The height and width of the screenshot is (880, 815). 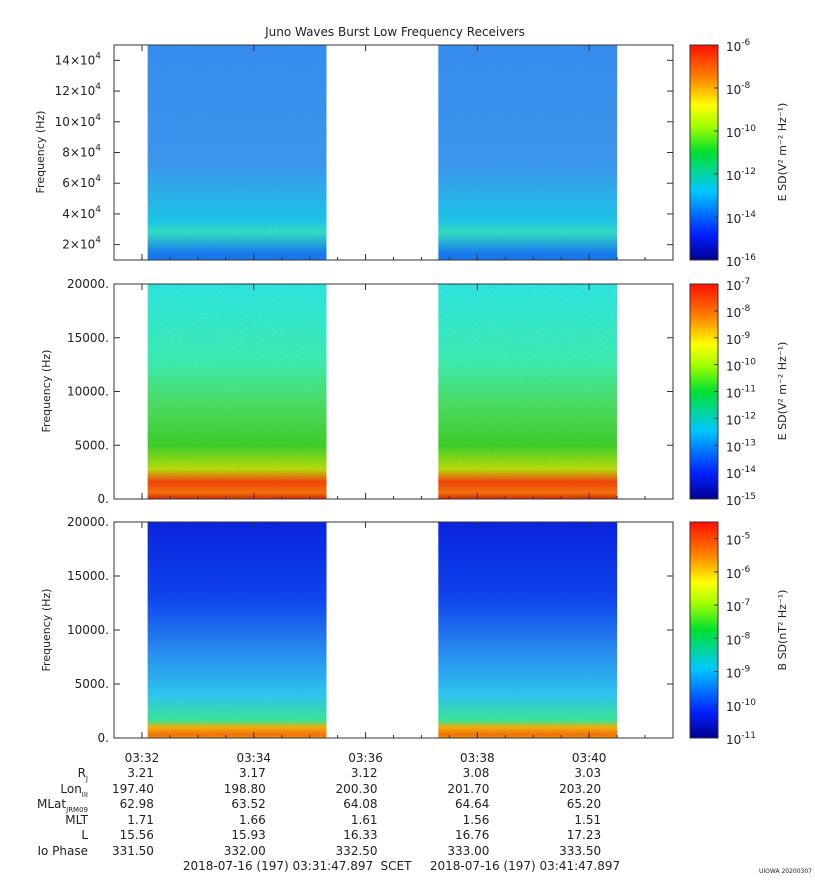 I want to click on footer-frame: SCET, so click(x=397, y=866).